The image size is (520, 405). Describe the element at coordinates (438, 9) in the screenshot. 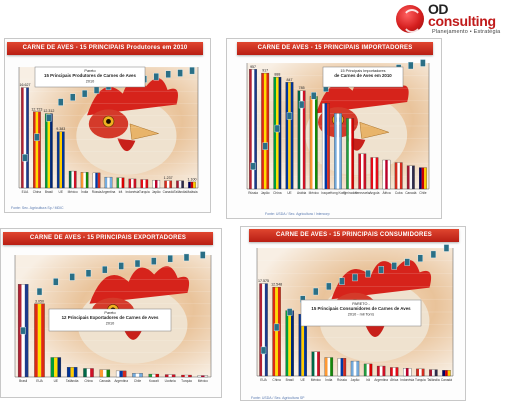

I see `logo-od-text: OD` at that location.